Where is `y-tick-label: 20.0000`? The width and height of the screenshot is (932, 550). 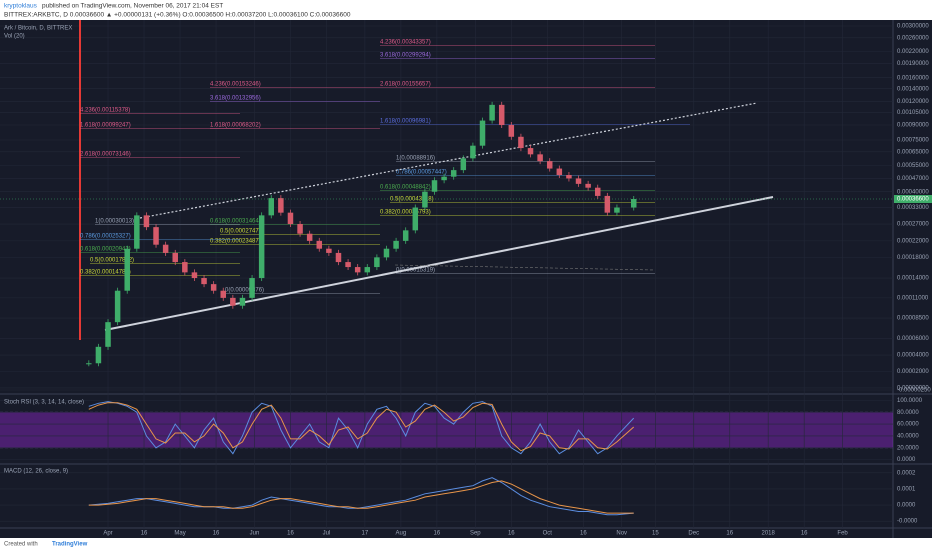 y-tick-label: 20.0000 is located at coordinates (908, 448).